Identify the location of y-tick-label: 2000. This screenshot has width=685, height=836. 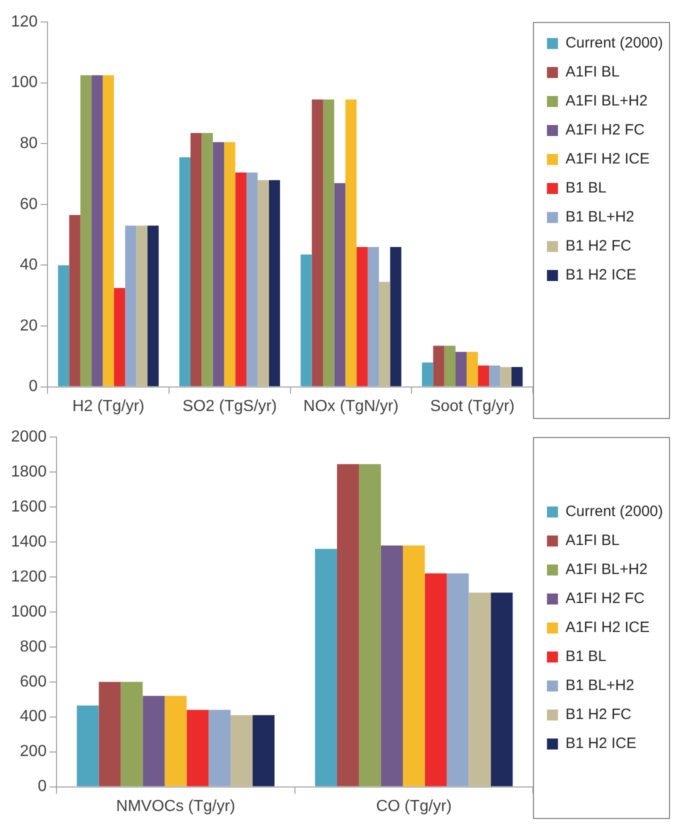
(29, 437).